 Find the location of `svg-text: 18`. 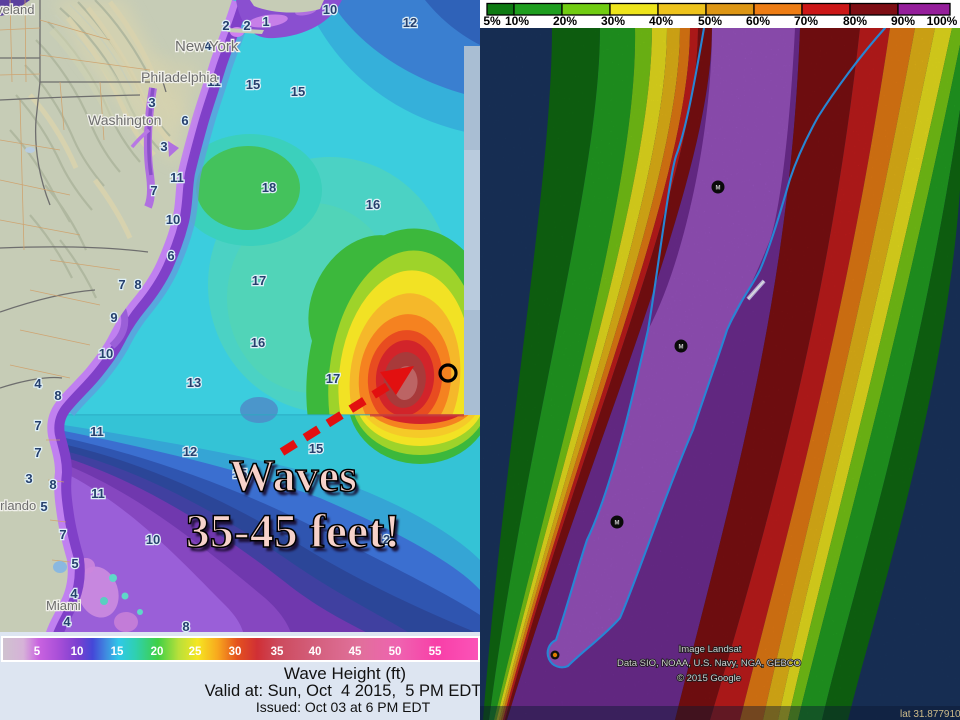

svg-text: 18 is located at coordinates (269, 187).